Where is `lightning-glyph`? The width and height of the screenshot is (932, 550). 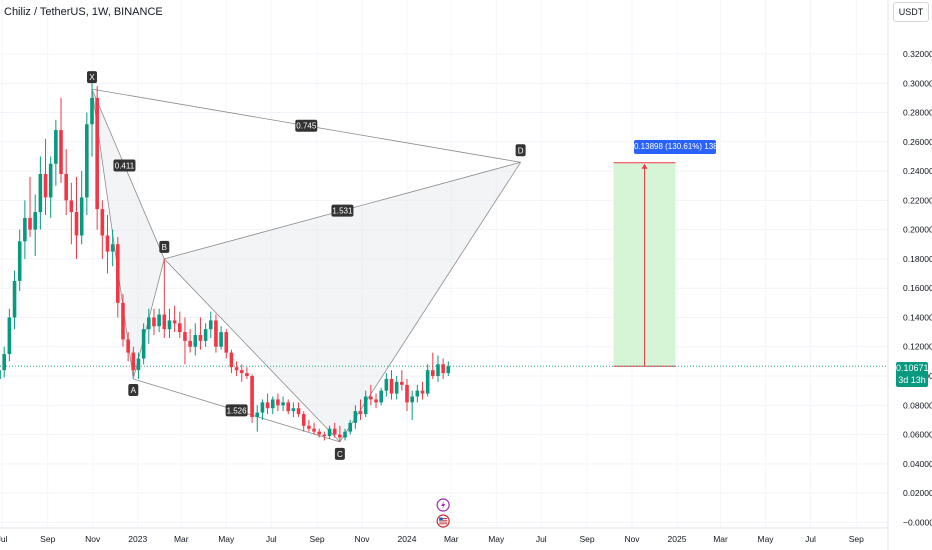 lightning-glyph is located at coordinates (443, 505).